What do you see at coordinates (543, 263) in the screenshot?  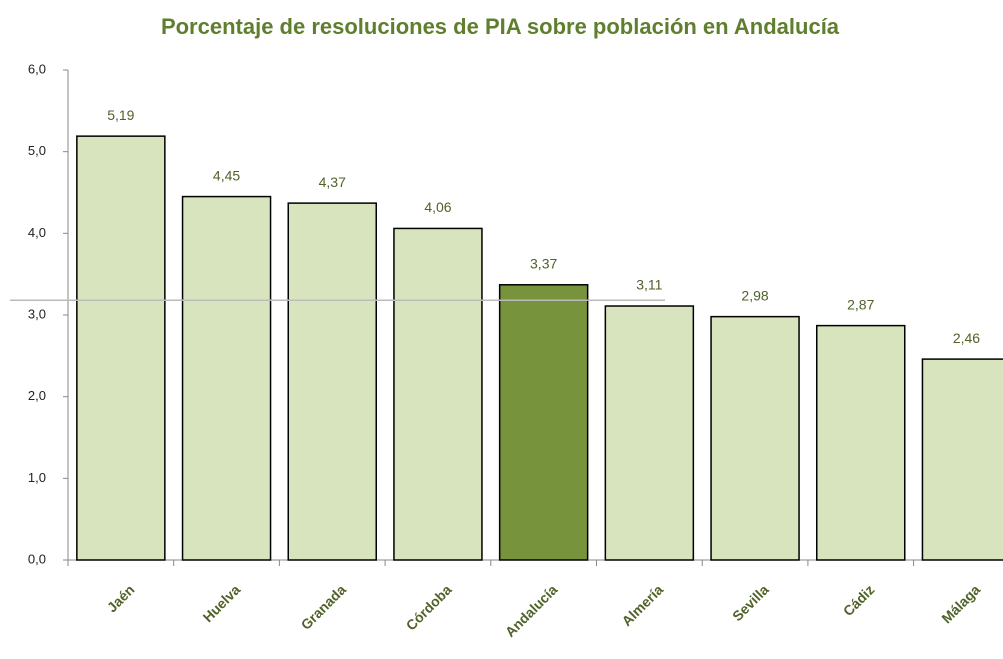 I see `value-label: 3,37` at bounding box center [543, 263].